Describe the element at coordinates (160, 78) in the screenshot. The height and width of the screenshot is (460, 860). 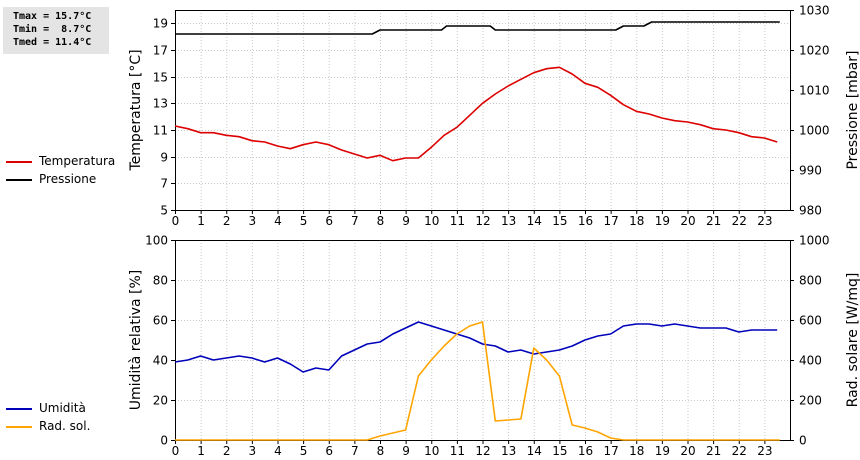
I see `y-left-tick-label-0-5: 15` at that location.